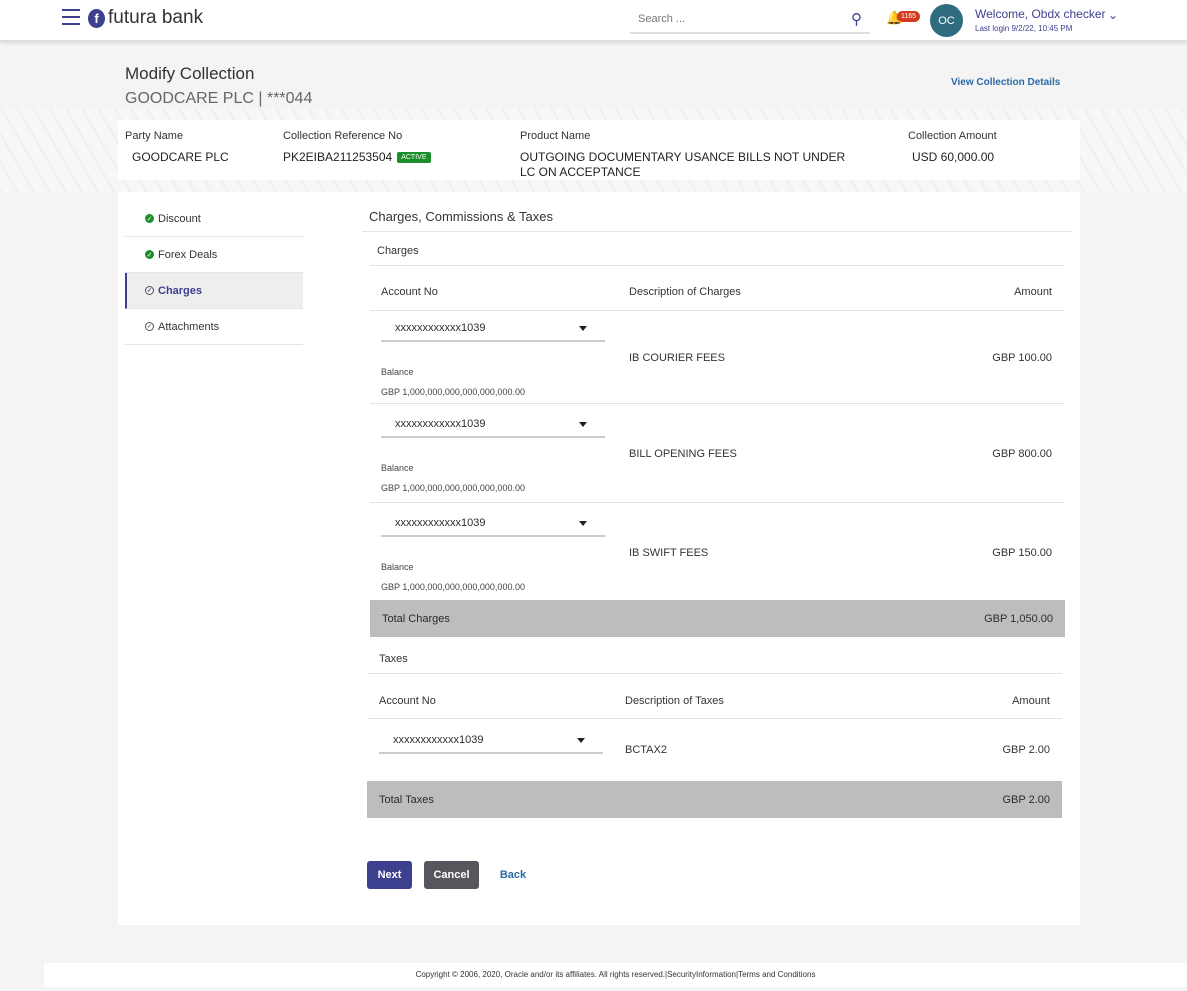  What do you see at coordinates (416, 618) in the screenshot?
I see `total-charges-label: Total Charges` at bounding box center [416, 618].